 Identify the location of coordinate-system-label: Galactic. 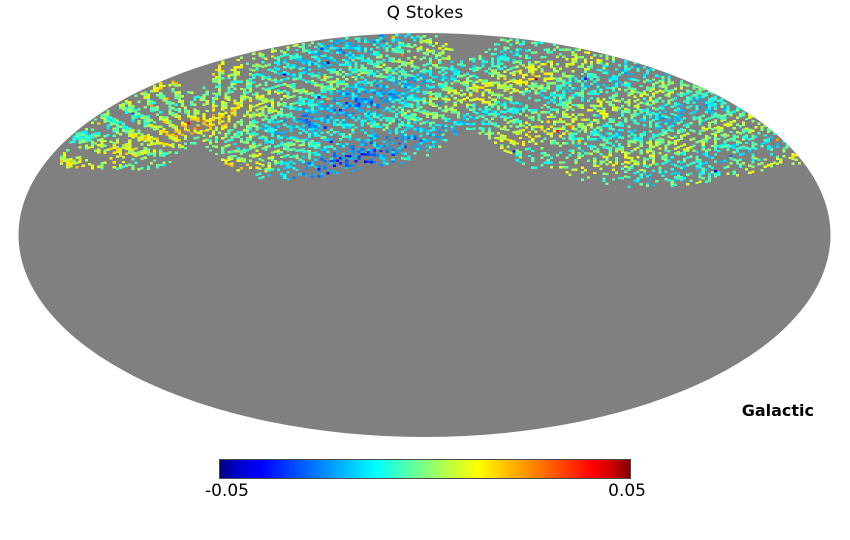
(777, 410).